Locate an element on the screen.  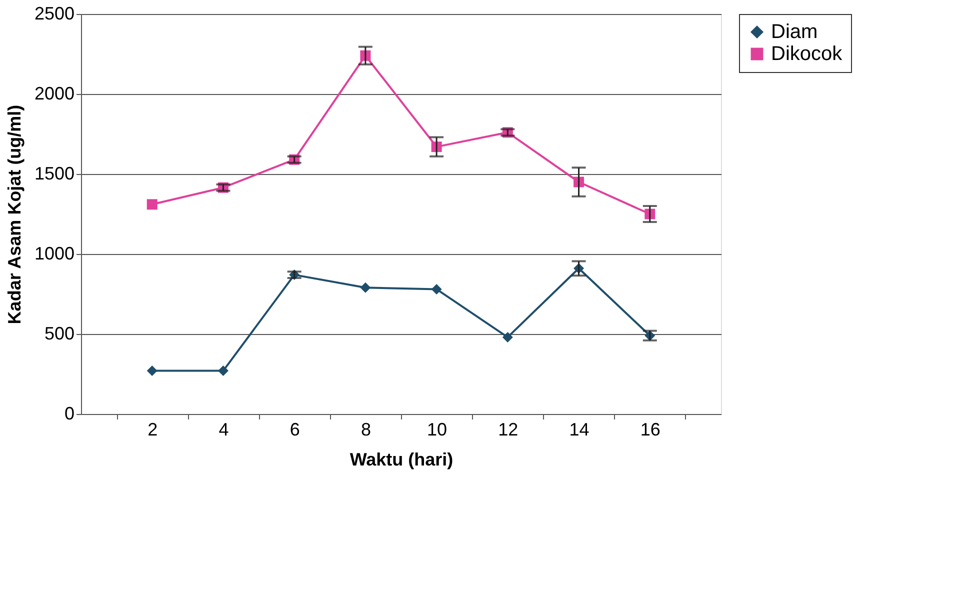
x-tick-label: 2 is located at coordinates (153, 430).